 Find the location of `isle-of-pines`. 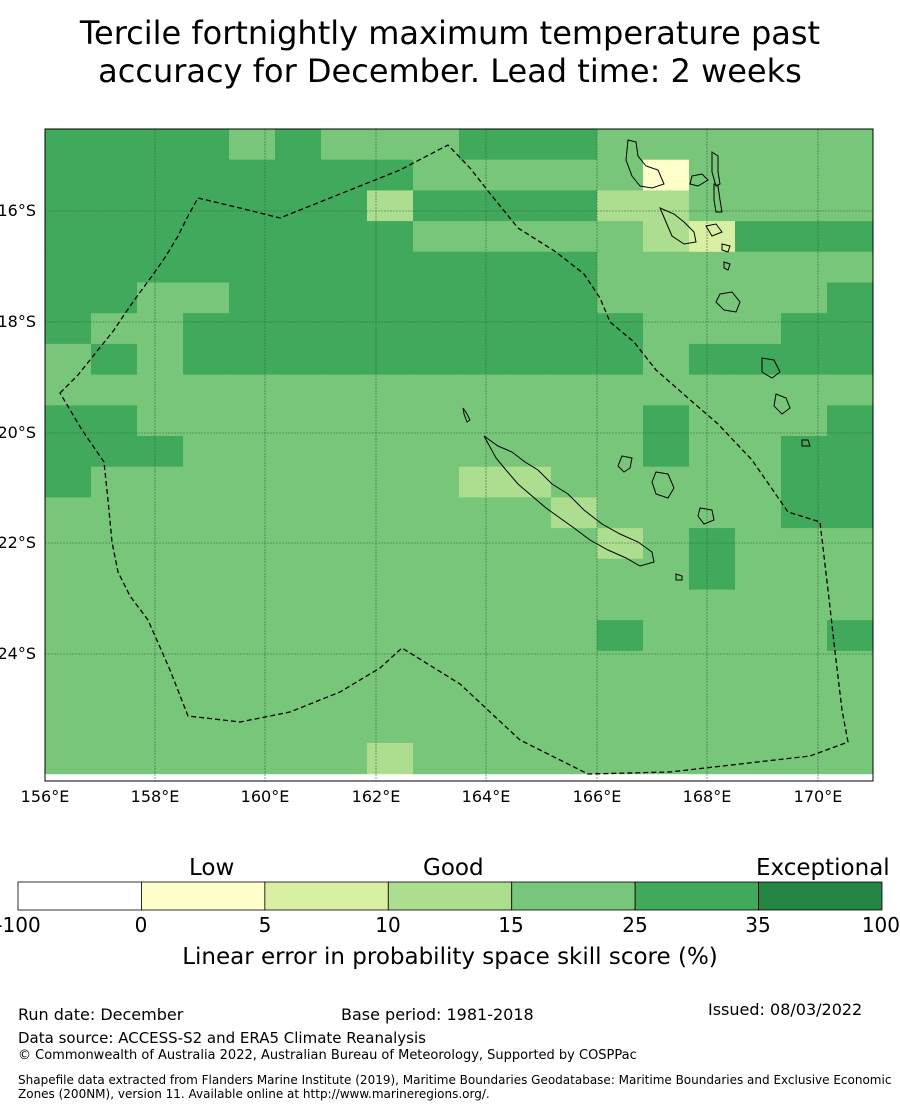

isle-of-pines is located at coordinates (679, 577).